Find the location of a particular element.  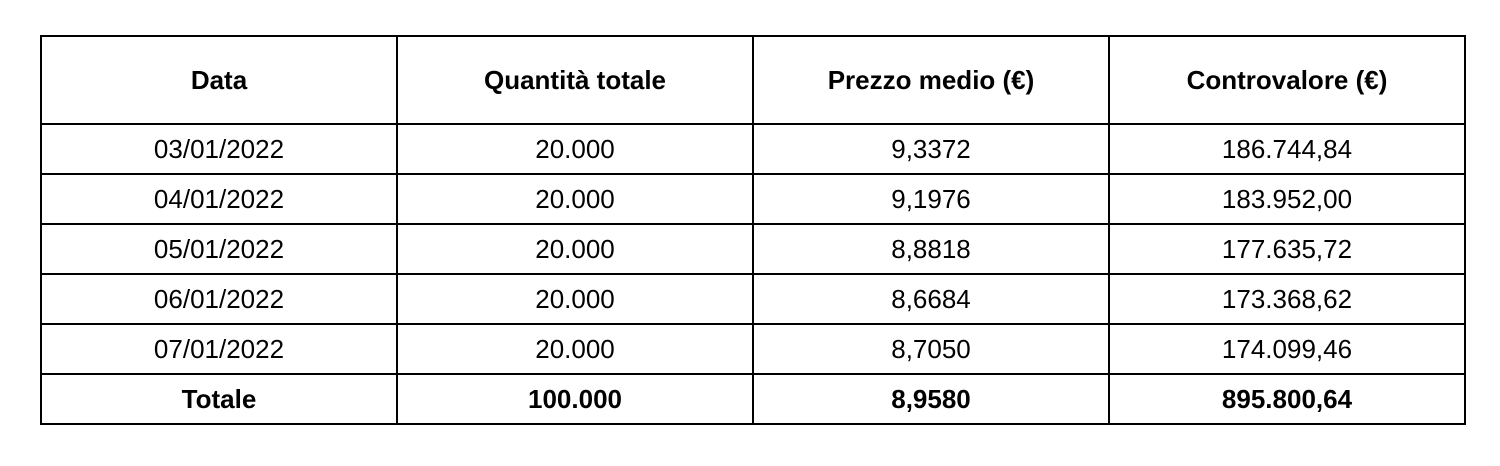

total-quantity: 100.000 is located at coordinates (575, 399).